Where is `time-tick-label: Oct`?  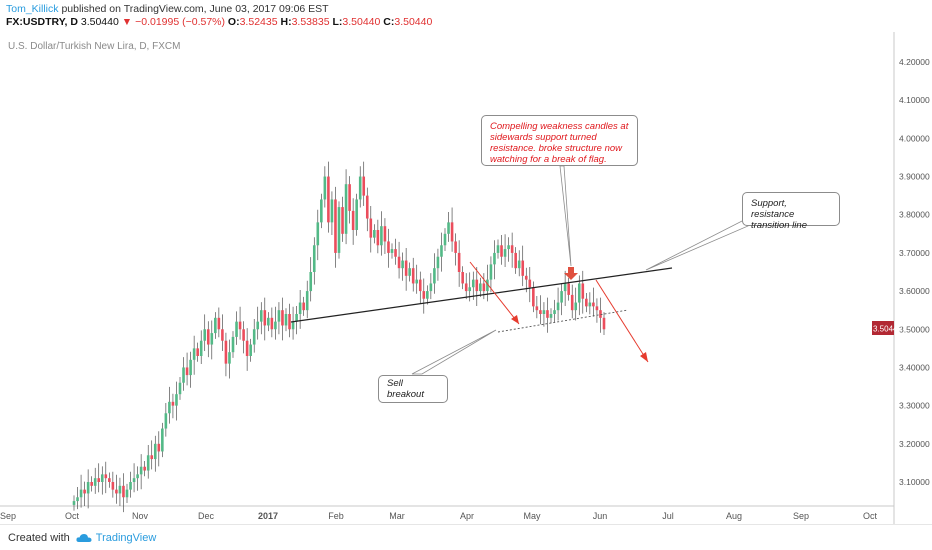
time-tick-label: Oct is located at coordinates (870, 516).